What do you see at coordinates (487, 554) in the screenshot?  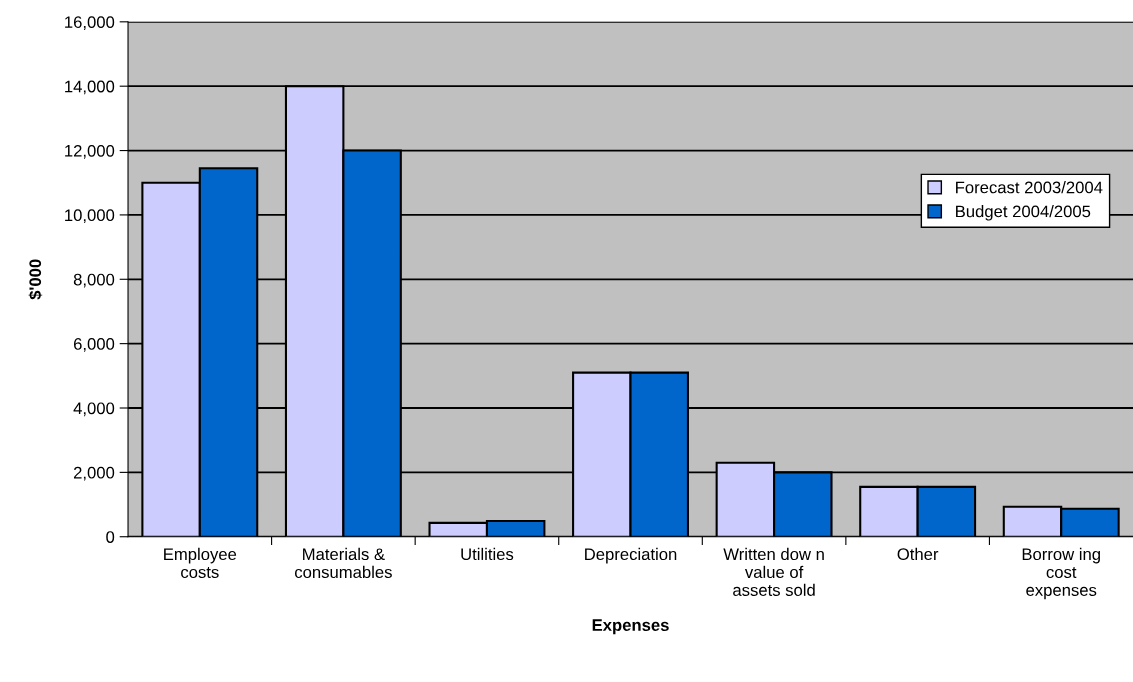 I see `x-tick-label: Utilities` at bounding box center [487, 554].